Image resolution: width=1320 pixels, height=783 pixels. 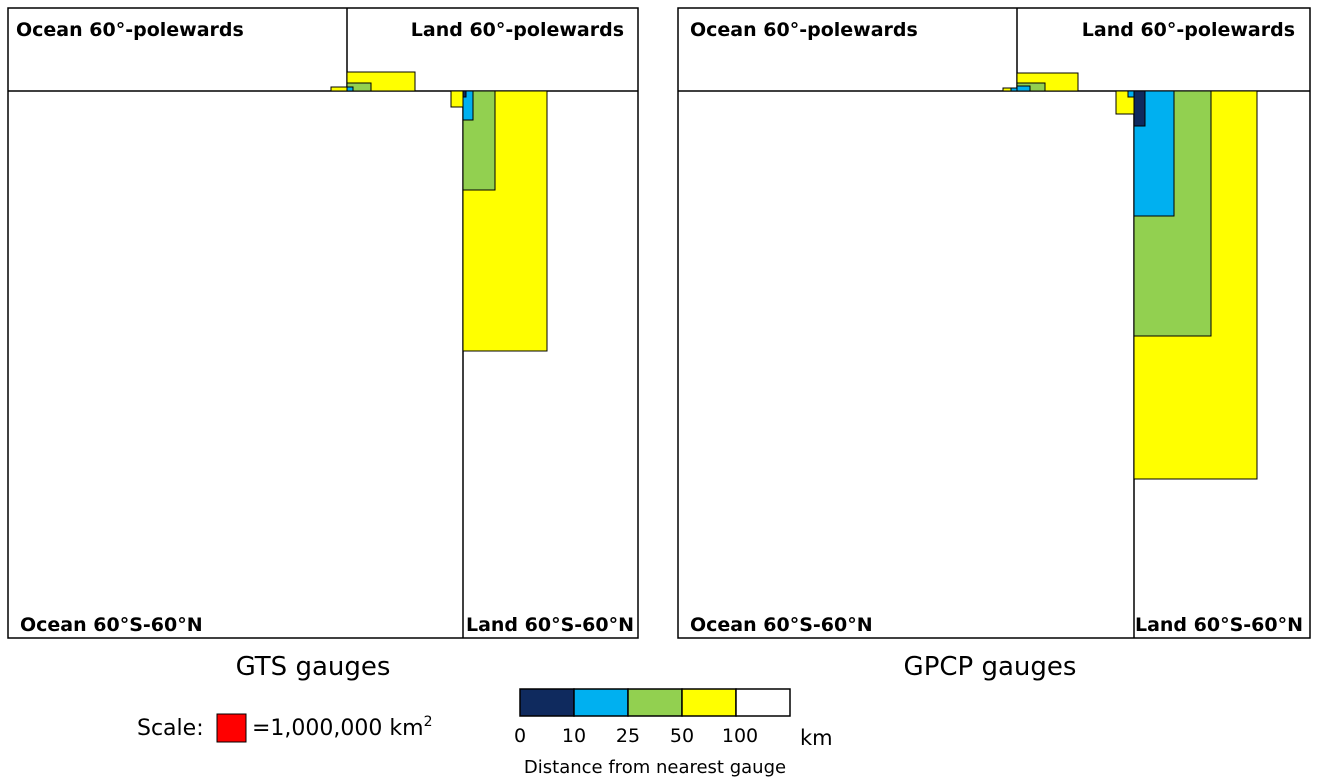 I want to click on legend-tick-25: 25, so click(x=628, y=736).